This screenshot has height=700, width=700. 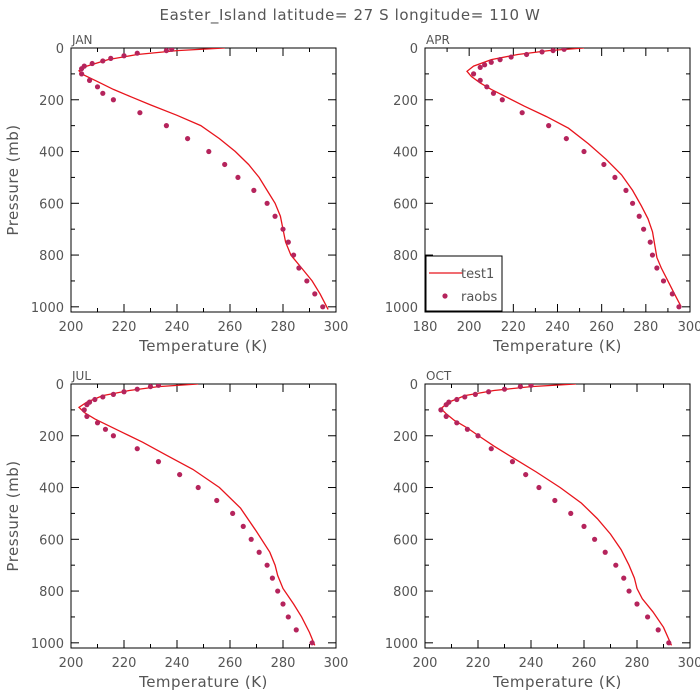 I want to click on y-tick-label: 200, so click(x=405, y=437).